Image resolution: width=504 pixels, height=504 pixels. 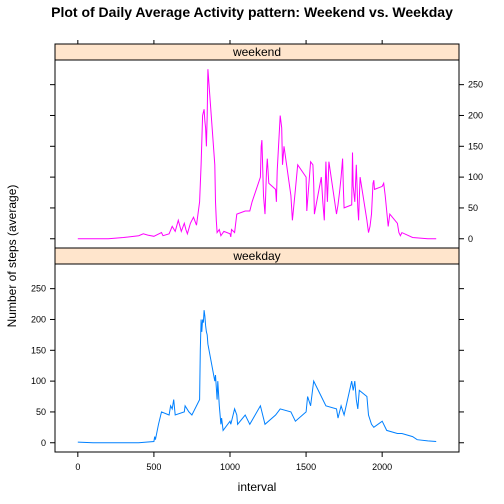 I want to click on y-tick-label-weekend-50: 50, so click(x=473, y=208).